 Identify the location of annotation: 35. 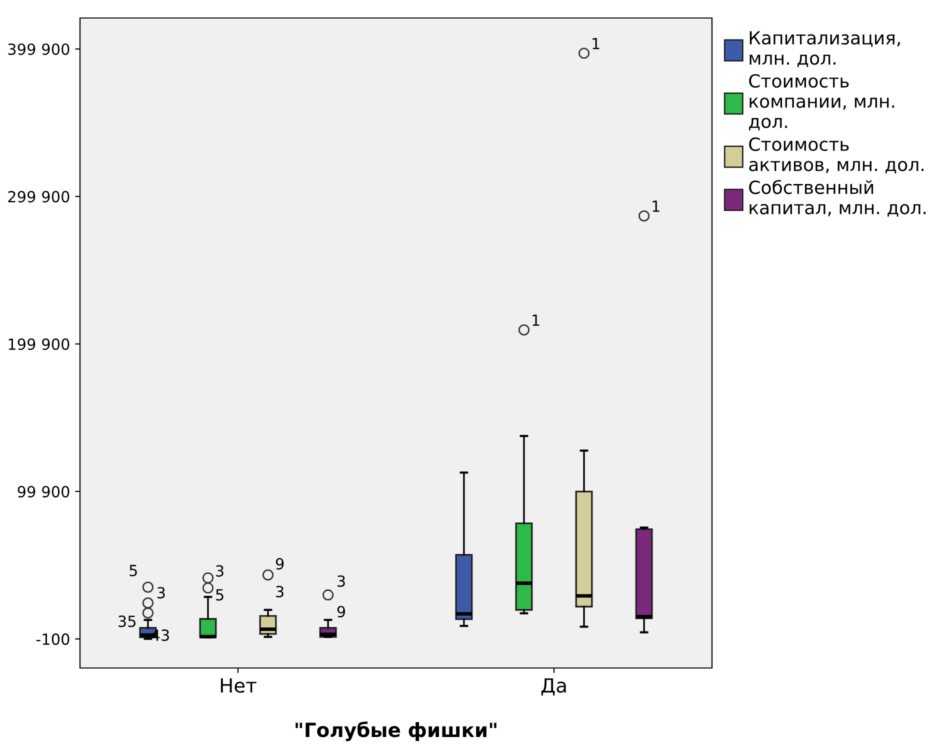
(127, 622).